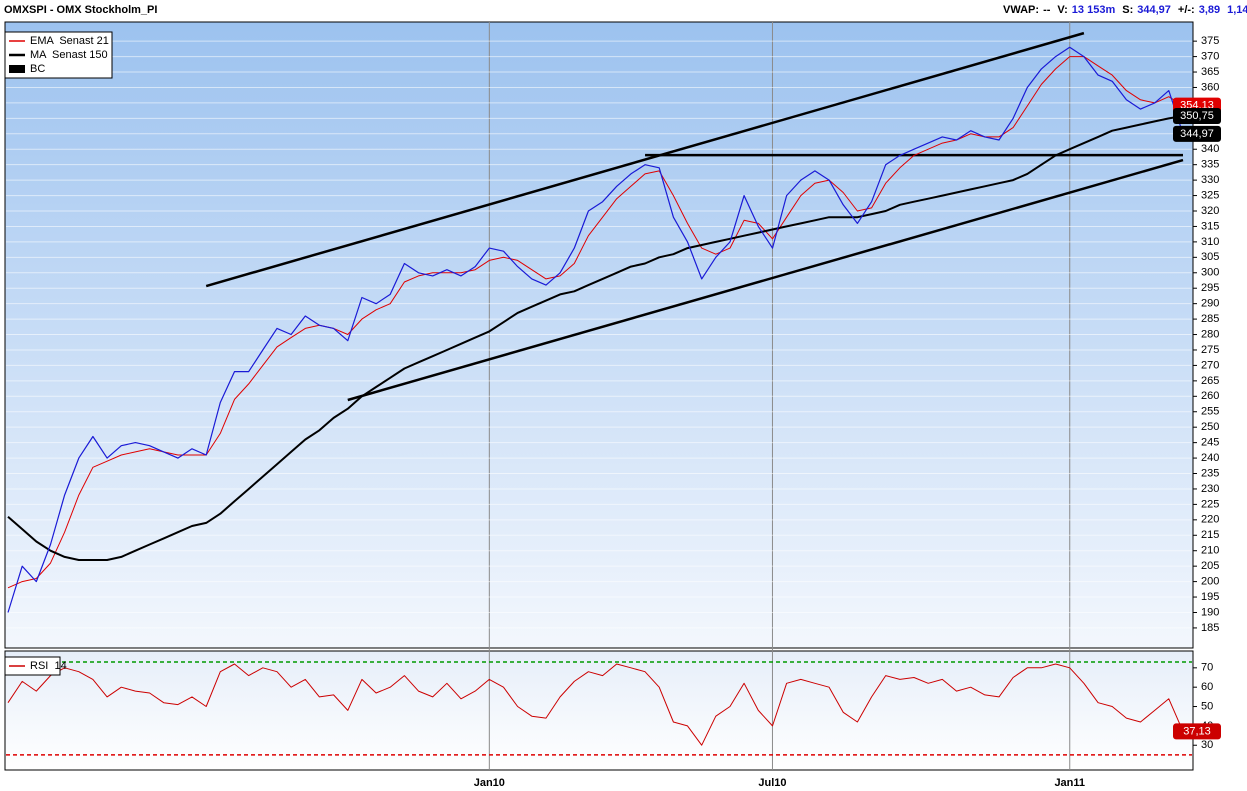 This screenshot has width=1247, height=791. What do you see at coordinates (595, 704) in the screenshot?
I see `series-line` at bounding box center [595, 704].